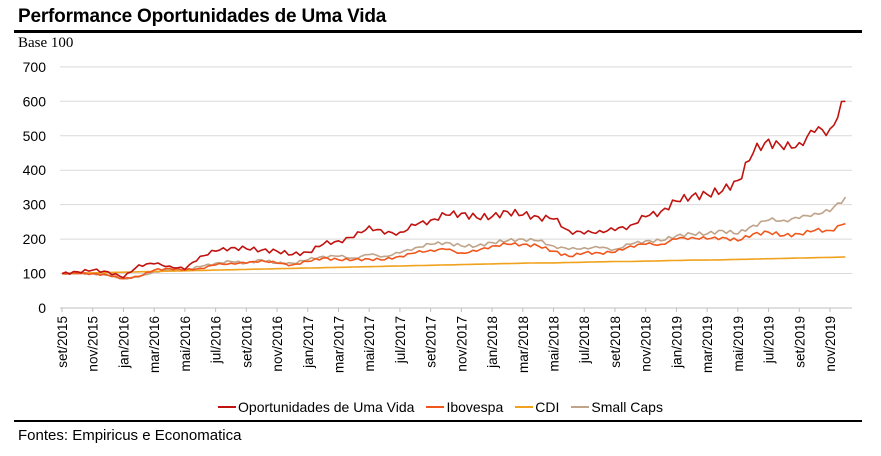 Image resolution: width=881 pixels, height=456 pixels. I want to click on y-tick-label: 500, so click(35, 136).